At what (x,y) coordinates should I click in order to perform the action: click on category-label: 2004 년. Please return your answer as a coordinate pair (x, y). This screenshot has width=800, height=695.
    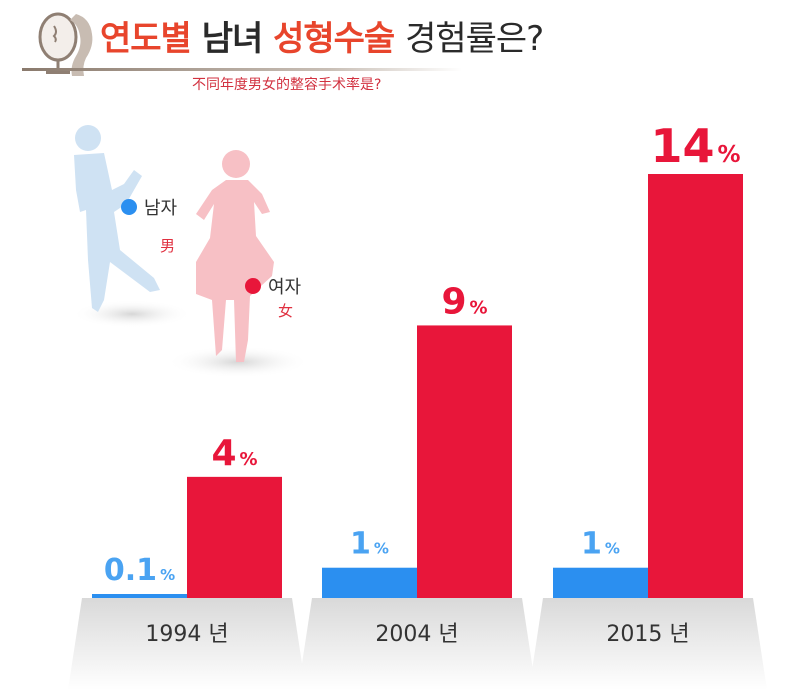
    Looking at the image, I should click on (416, 634).